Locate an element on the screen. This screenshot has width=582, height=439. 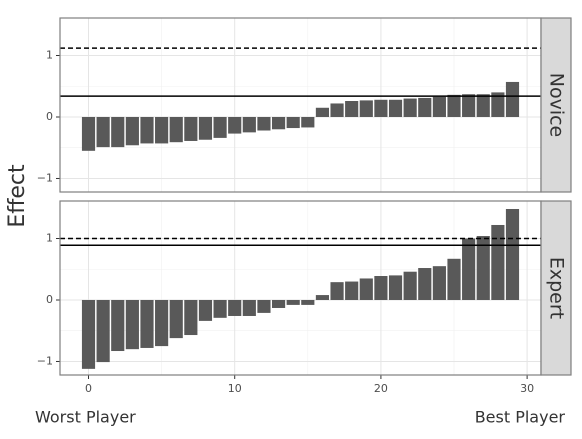
y-axis-label: Effect is located at coordinates (17, 196).